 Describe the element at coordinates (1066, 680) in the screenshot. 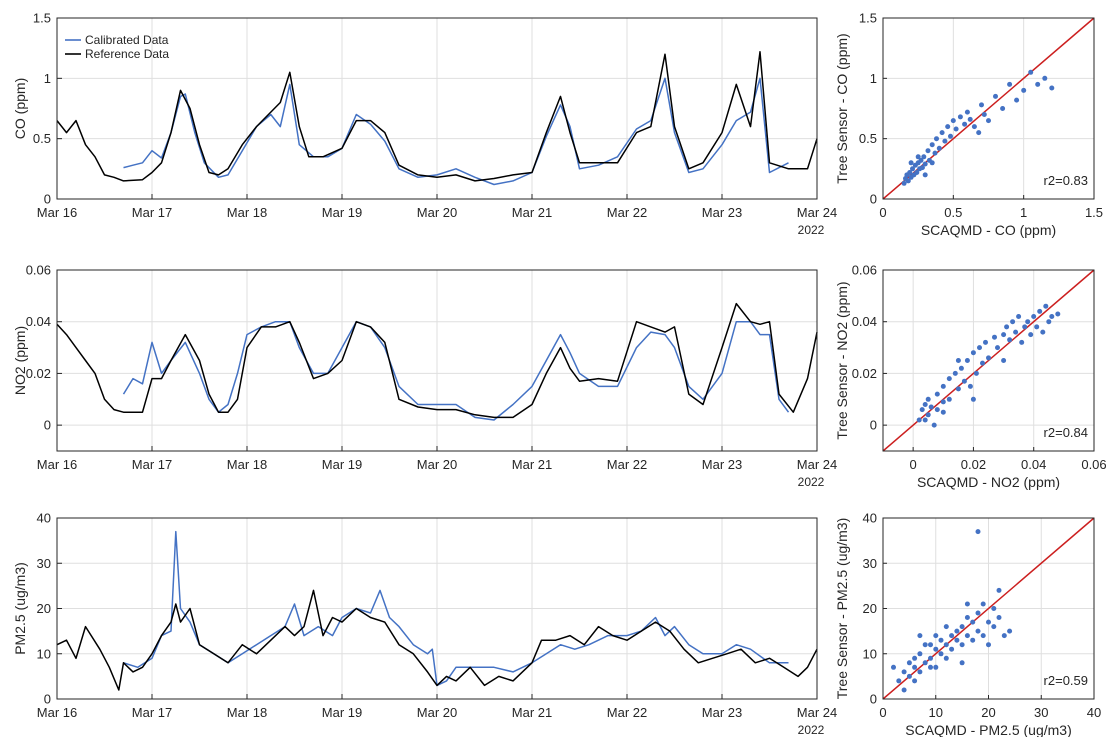

I see `r2-annotation: r2=0.59` at that location.